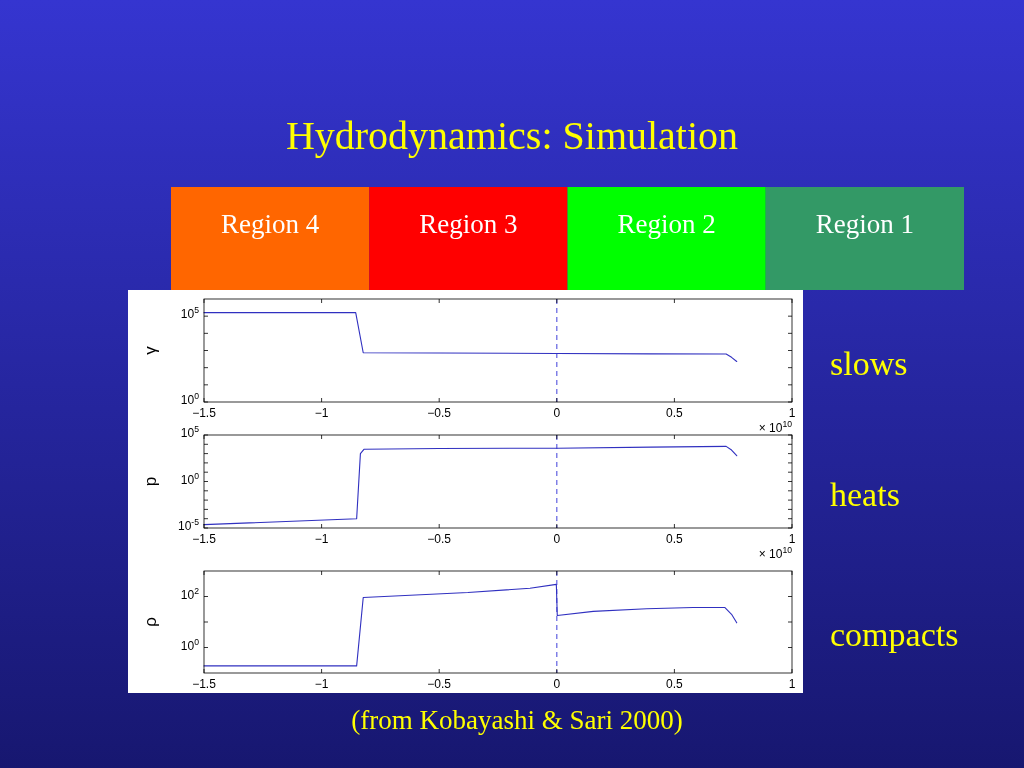 The height and width of the screenshot is (768, 1024). I want to click on category-label: Region 4, so click(270, 224).